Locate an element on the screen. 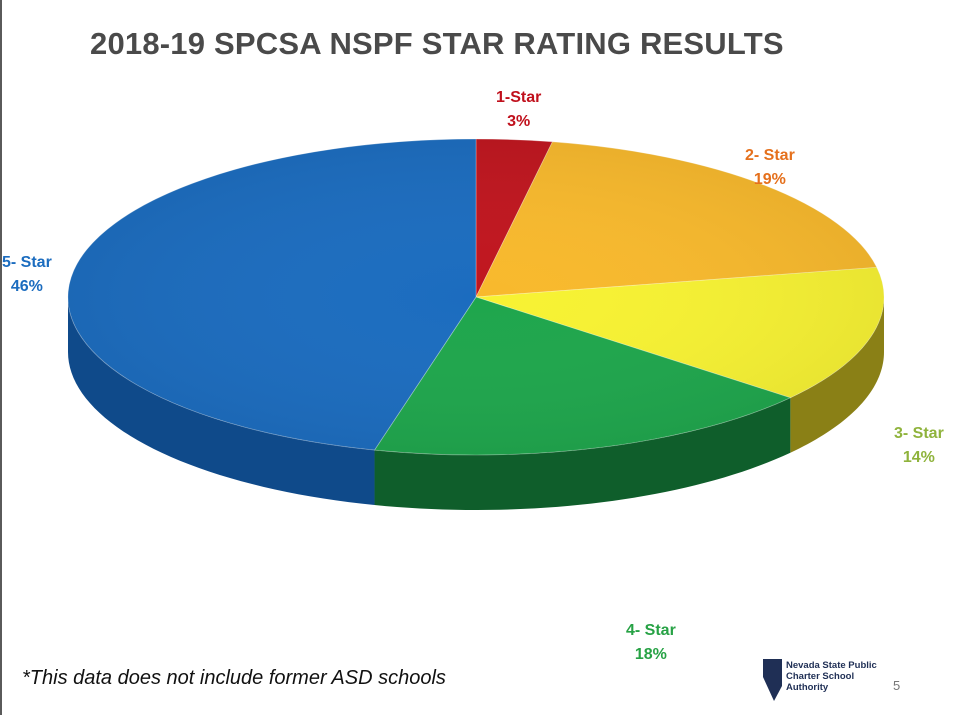  logo-line-2: Charter School is located at coordinates (820, 676).